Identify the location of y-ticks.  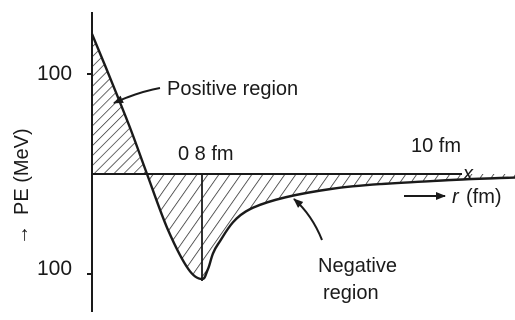
(89, 174).